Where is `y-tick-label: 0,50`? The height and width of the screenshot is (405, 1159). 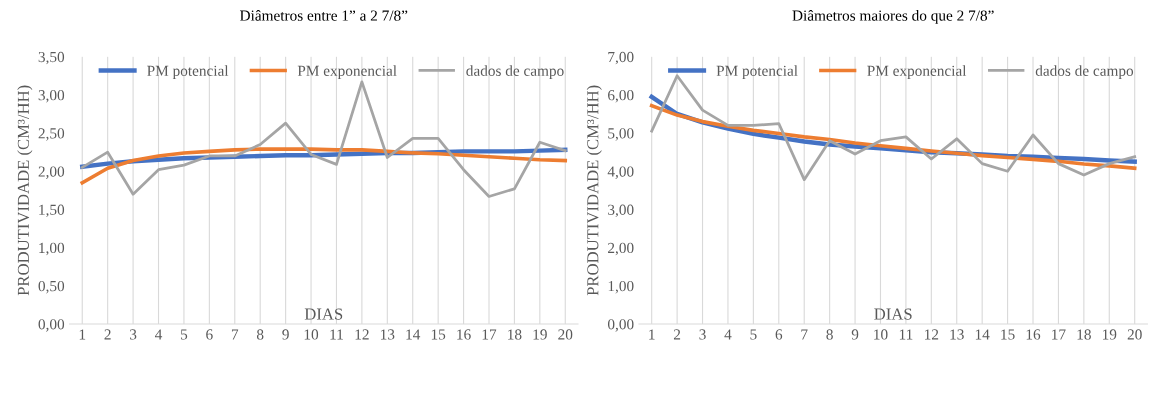
y-tick-label: 0,50 is located at coordinates (51, 287).